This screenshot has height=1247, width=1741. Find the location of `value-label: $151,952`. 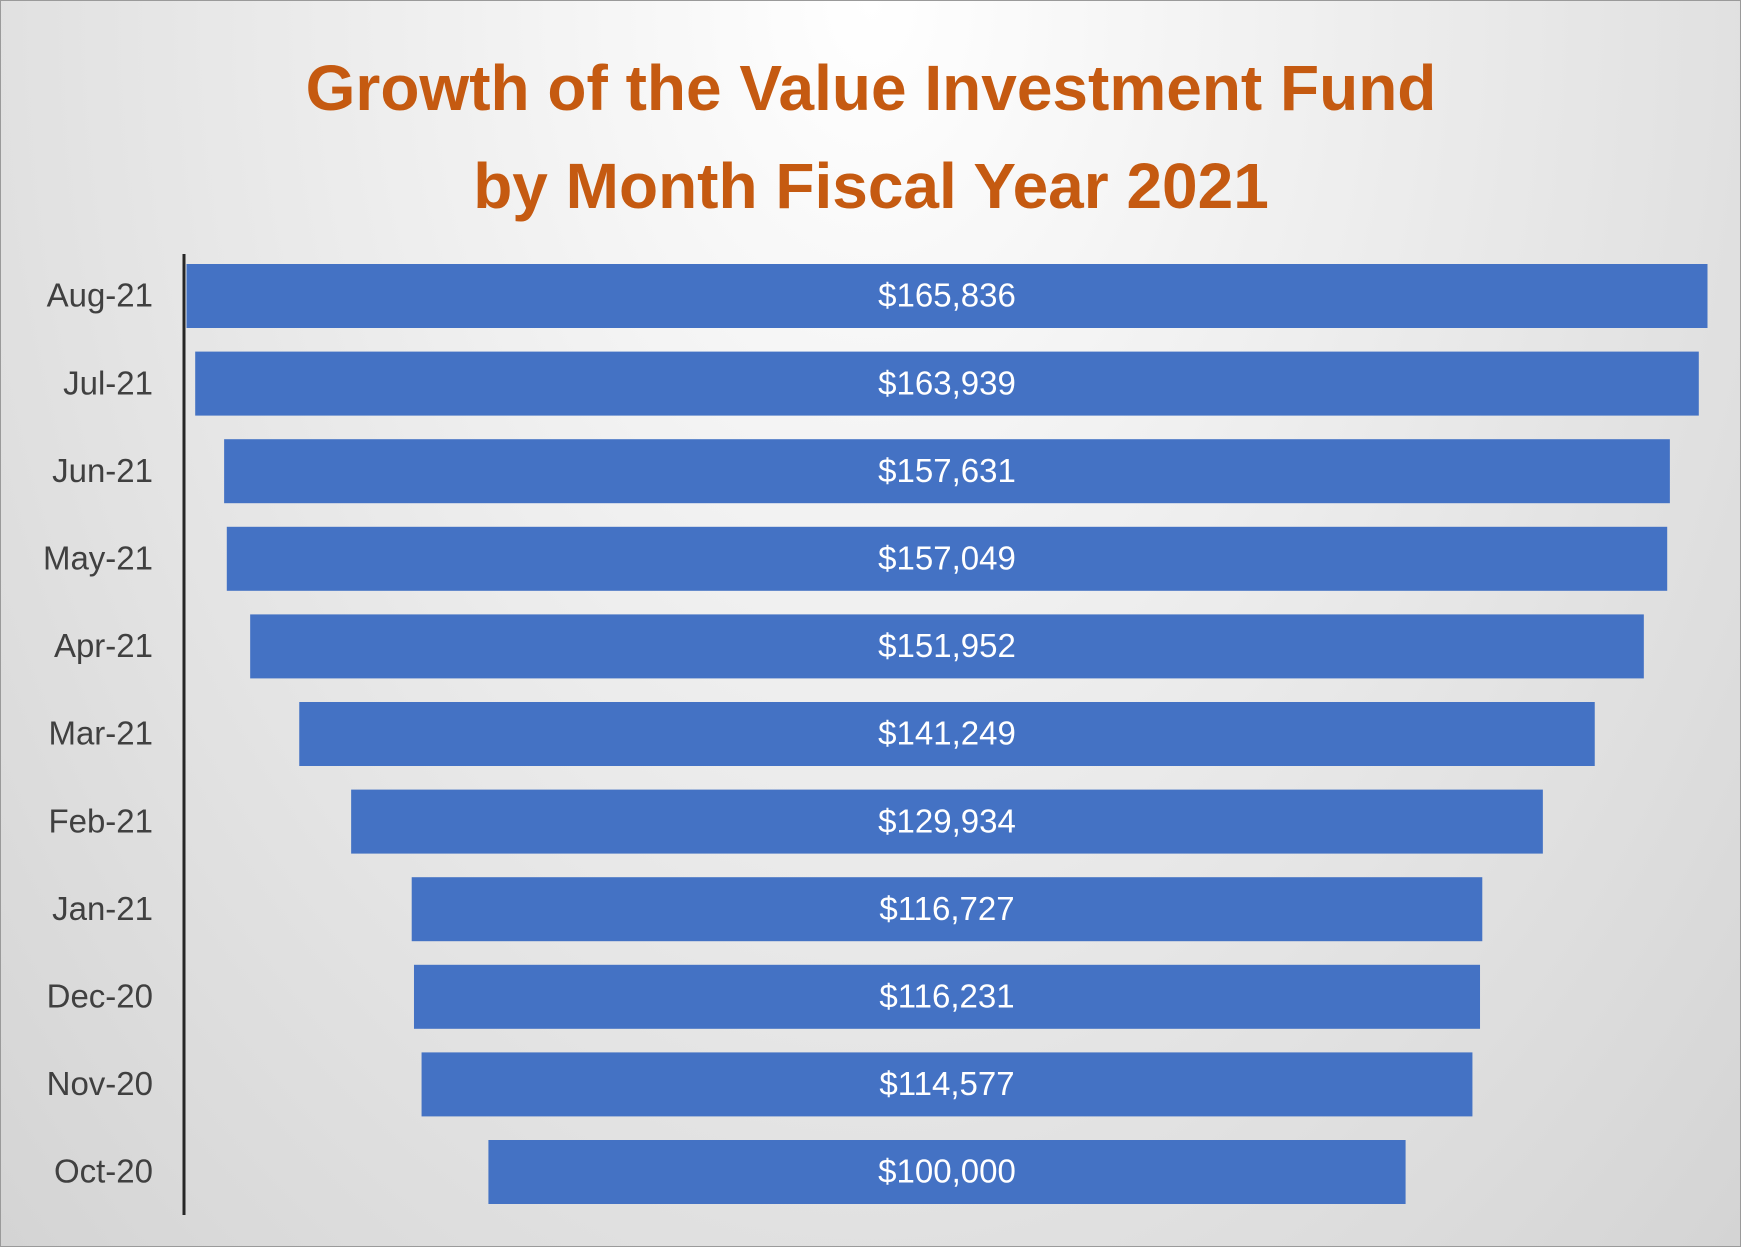

value-label: $151,952 is located at coordinates (947, 645).